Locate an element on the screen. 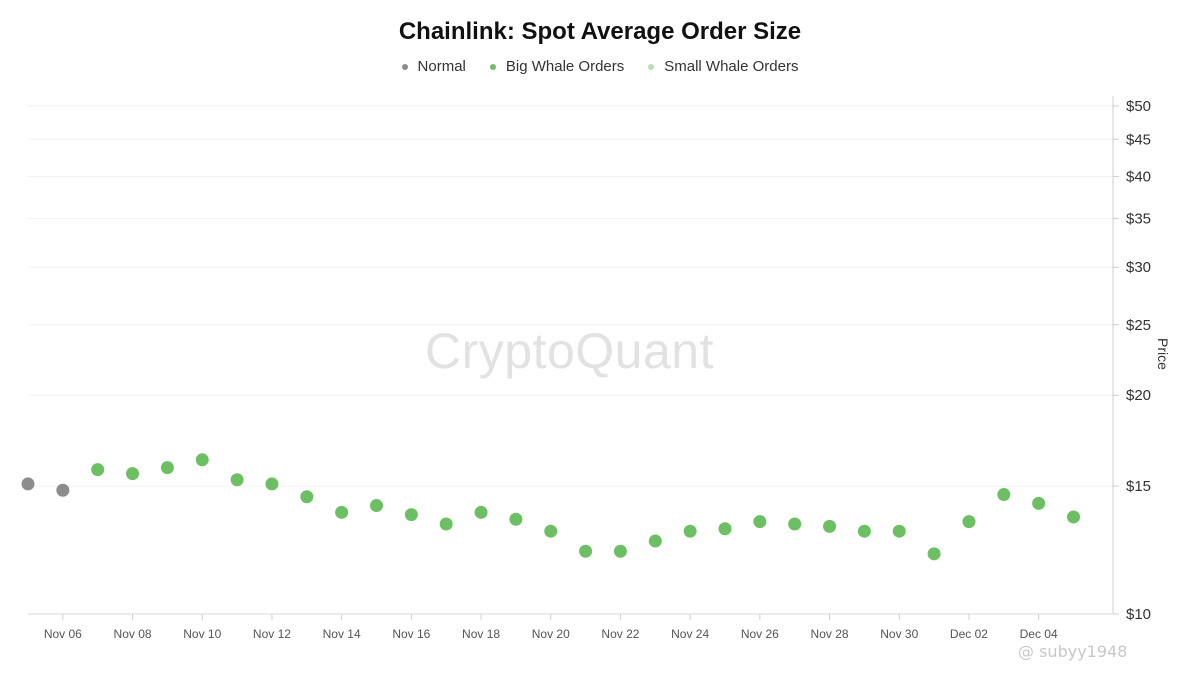 Image resolution: width=1200 pixels, height=675 pixels. x-tick-label-6: Nov 18 is located at coordinates (481, 634).